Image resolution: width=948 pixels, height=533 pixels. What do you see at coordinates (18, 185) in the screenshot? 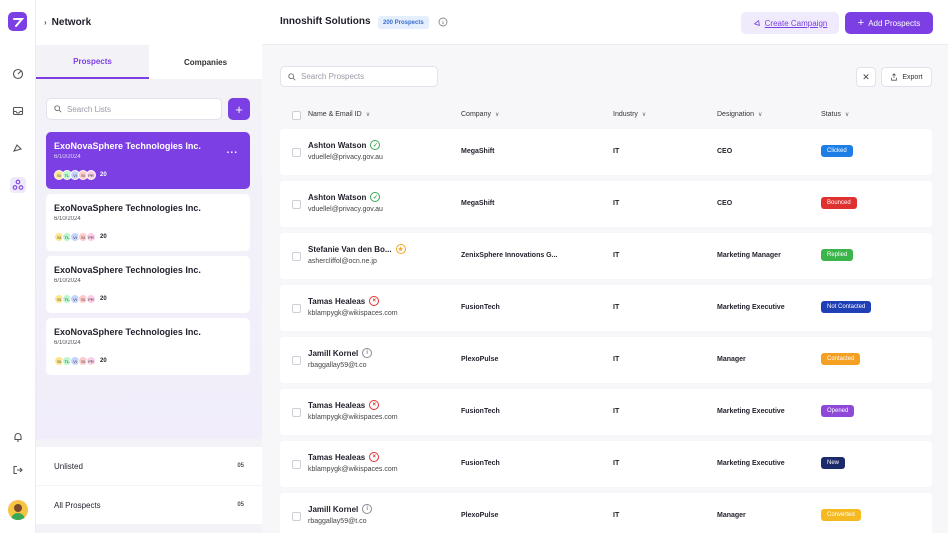
I see `network-icon` at bounding box center [18, 185].